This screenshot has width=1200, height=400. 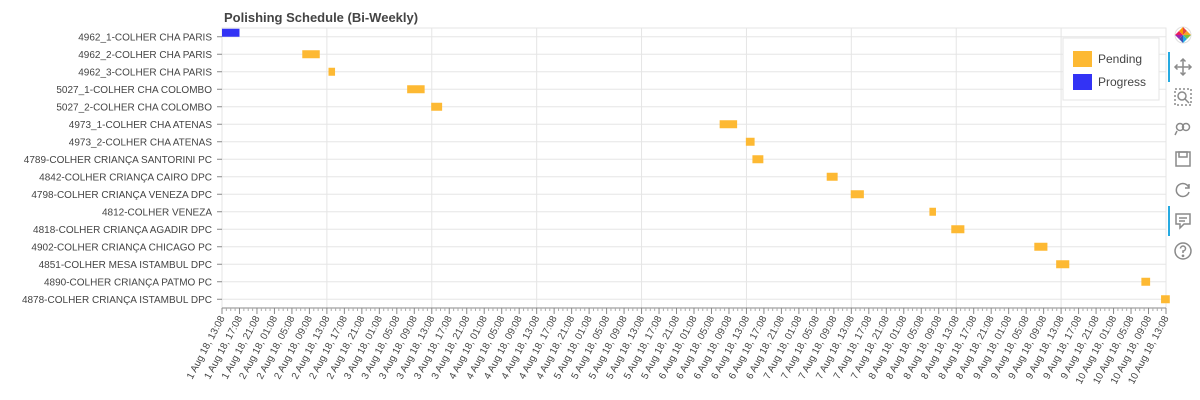 What do you see at coordinates (1122, 82) in the screenshot?
I see `legend-label: Progress` at bounding box center [1122, 82].